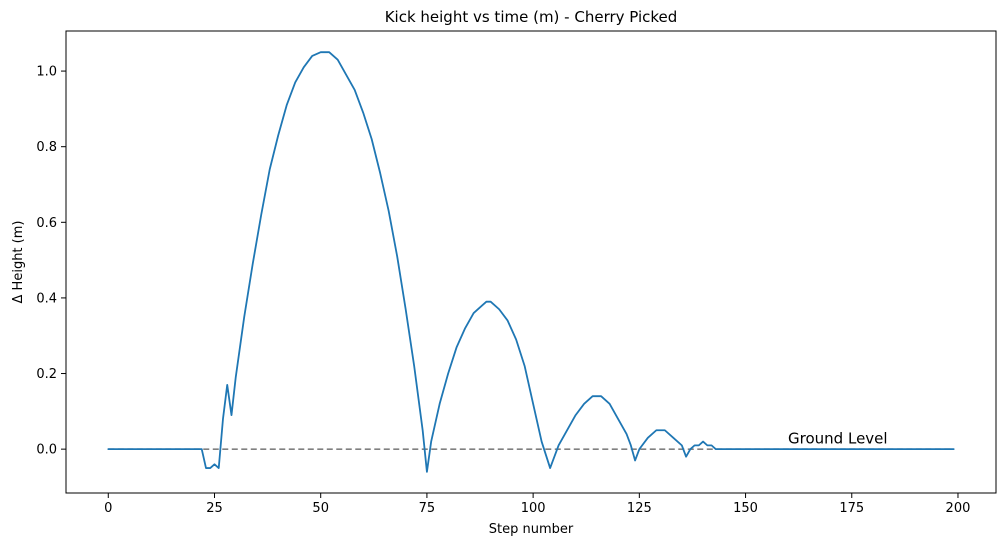 Image resolution: width=1005 pixels, height=545 pixels. I want to click on x-tick-label: 100, so click(533, 508).